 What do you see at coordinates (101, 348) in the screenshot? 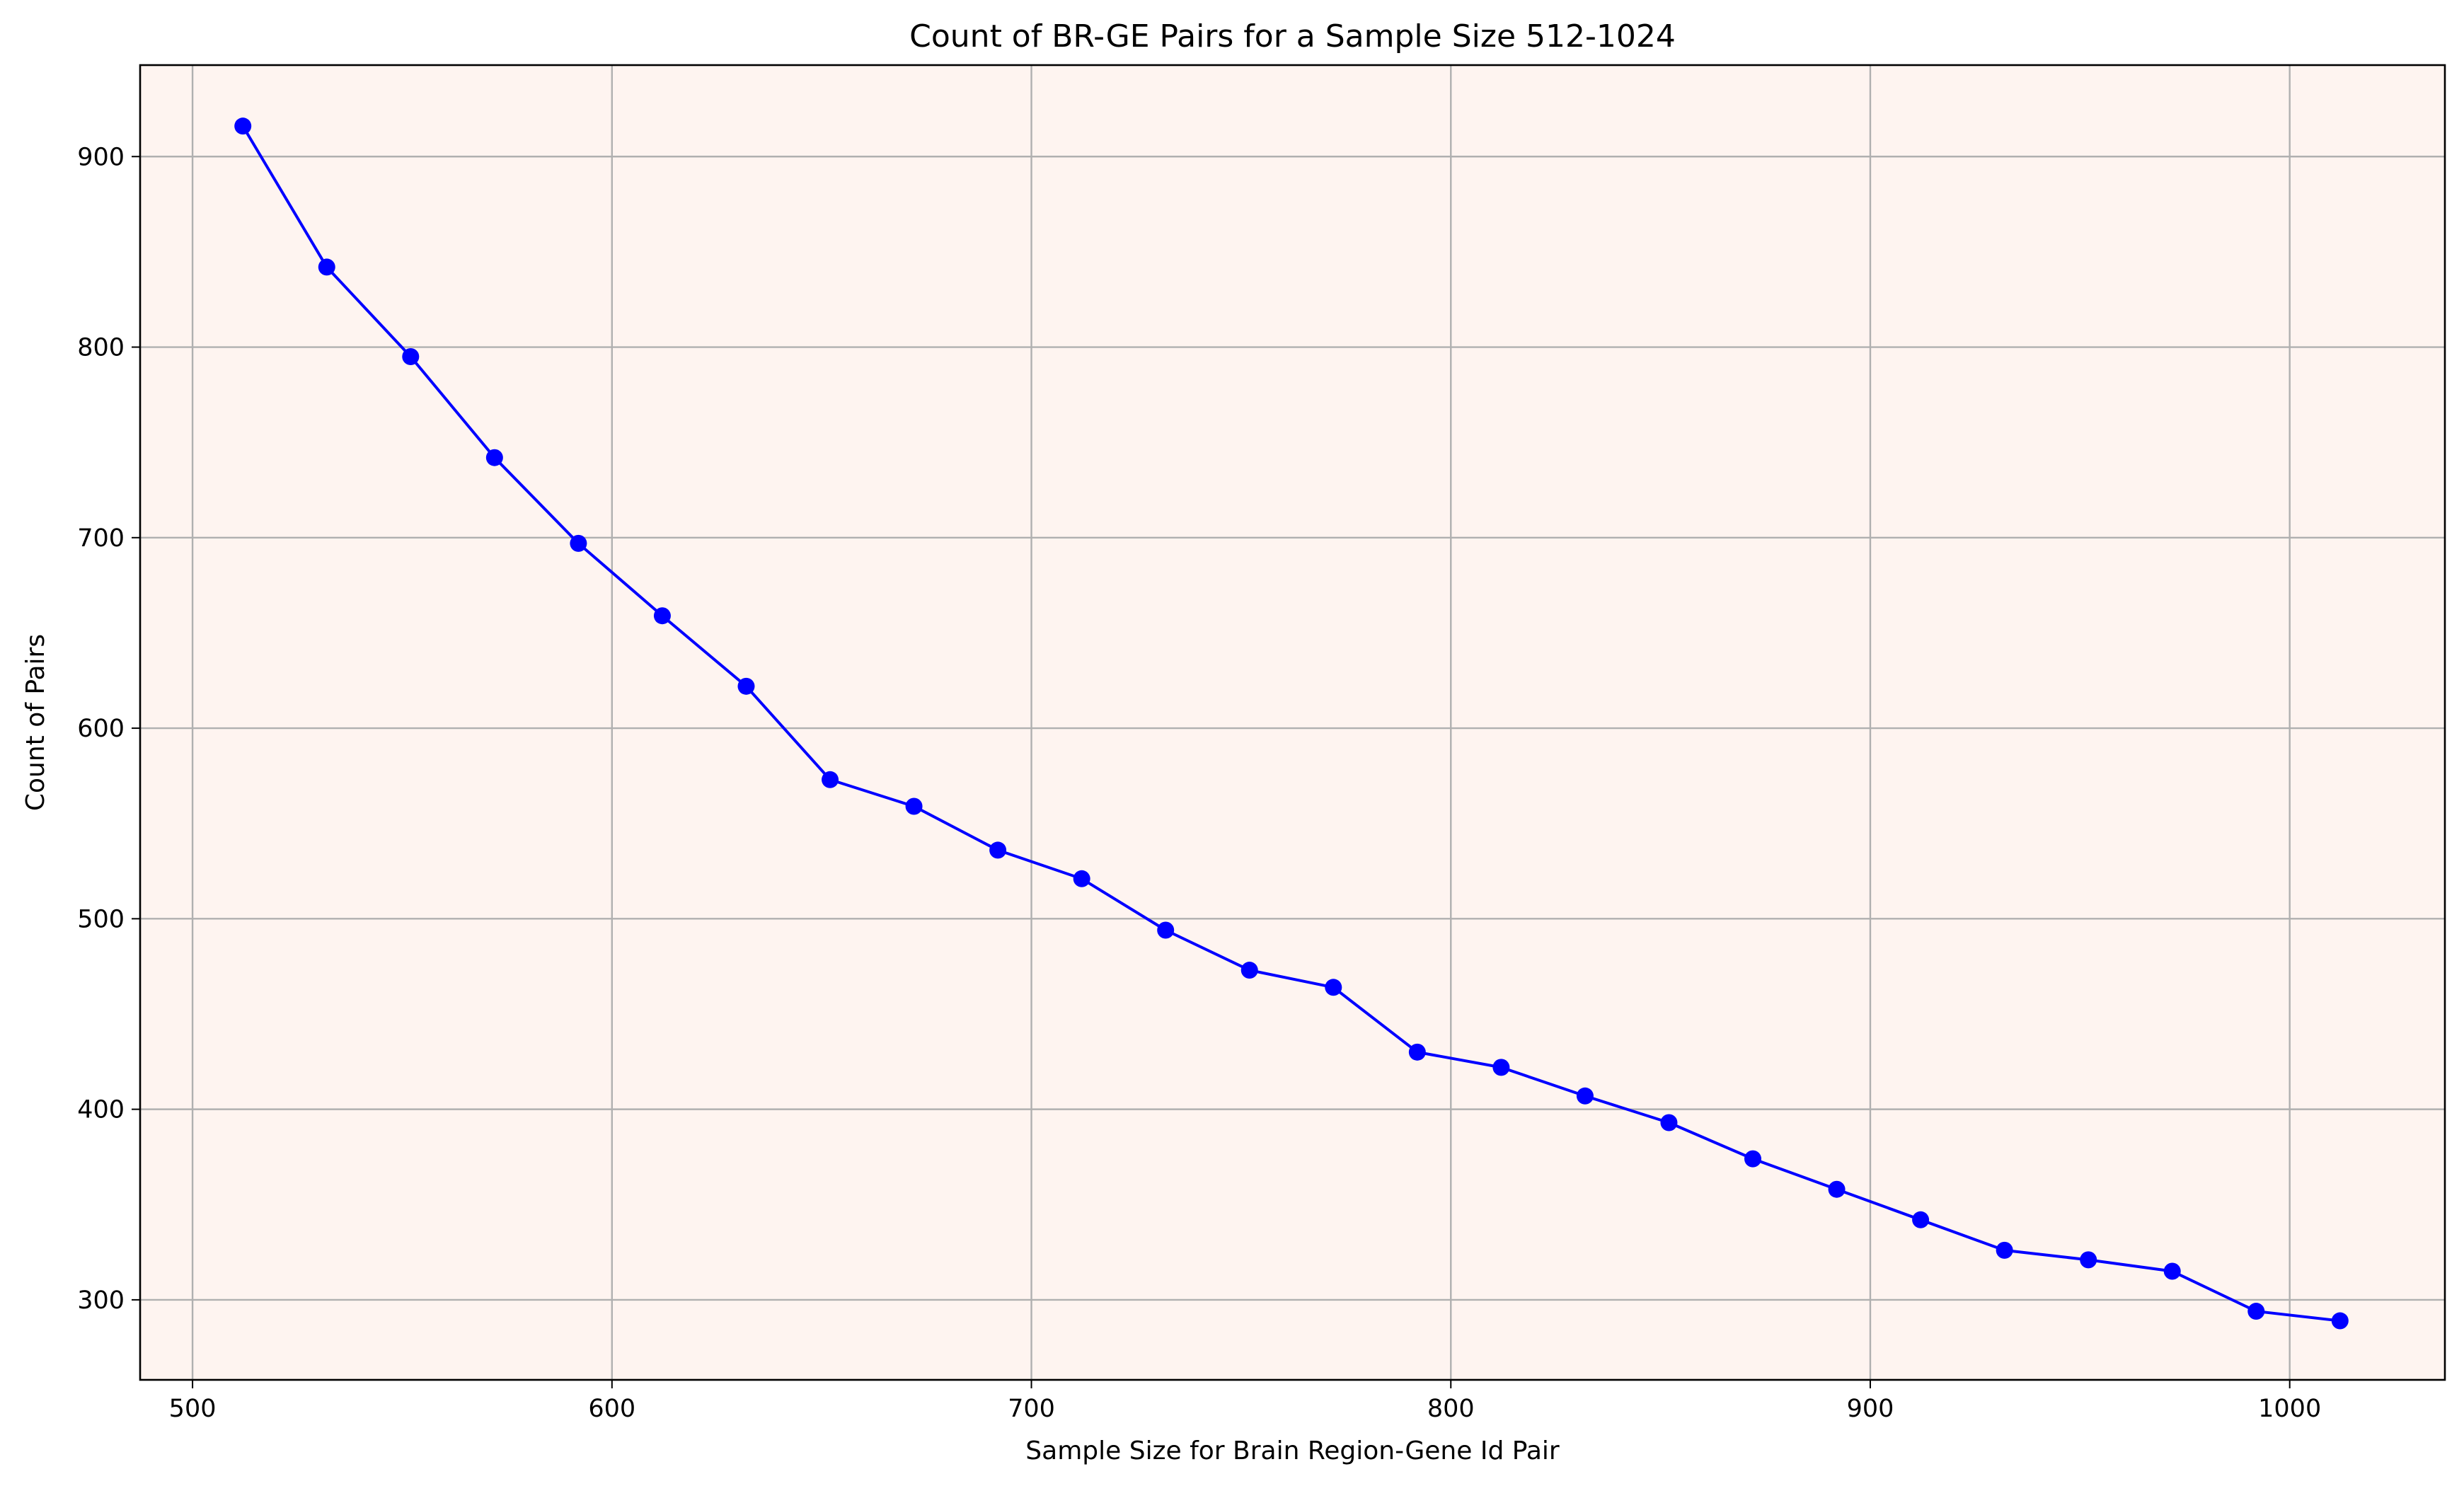
I see `y-tick-label: 800` at bounding box center [101, 348].